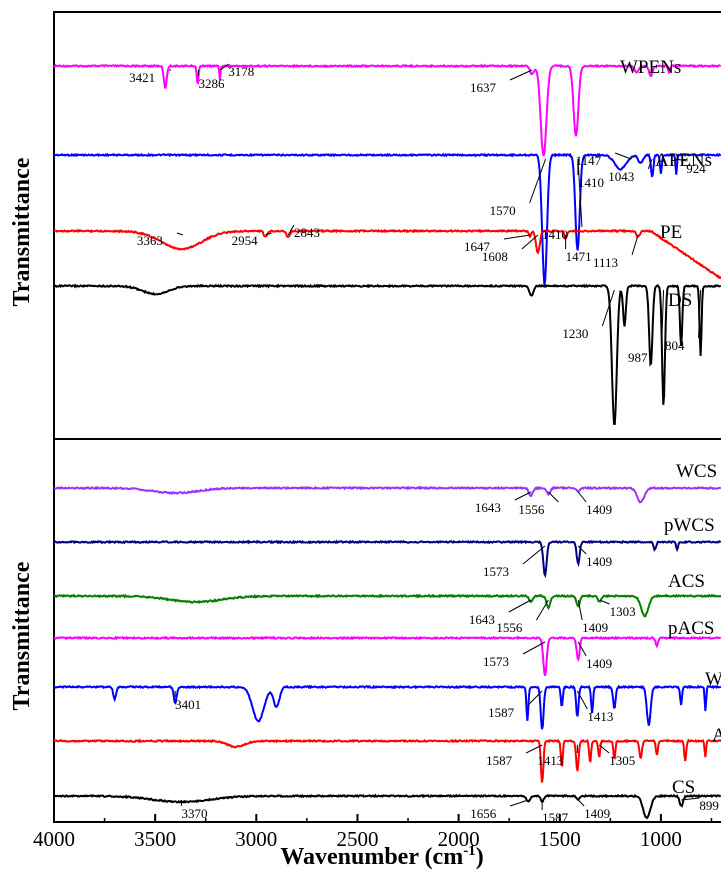 This screenshot has width=721, height=871. What do you see at coordinates (671, 232) in the screenshot?
I see `series-label-pens: PE` at bounding box center [671, 232].